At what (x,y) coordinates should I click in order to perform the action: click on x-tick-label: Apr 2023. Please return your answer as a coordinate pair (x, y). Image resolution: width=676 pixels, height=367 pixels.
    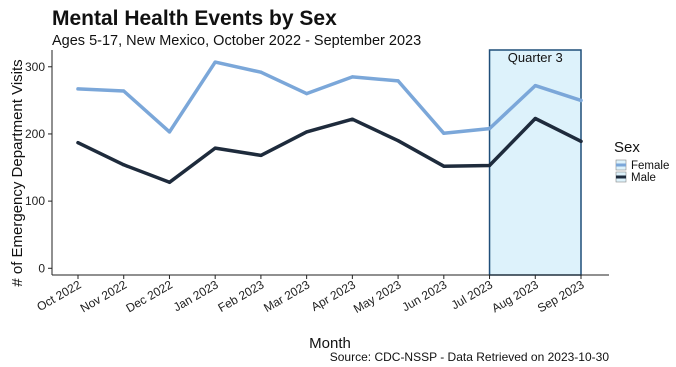
    Looking at the image, I should click on (333, 295).